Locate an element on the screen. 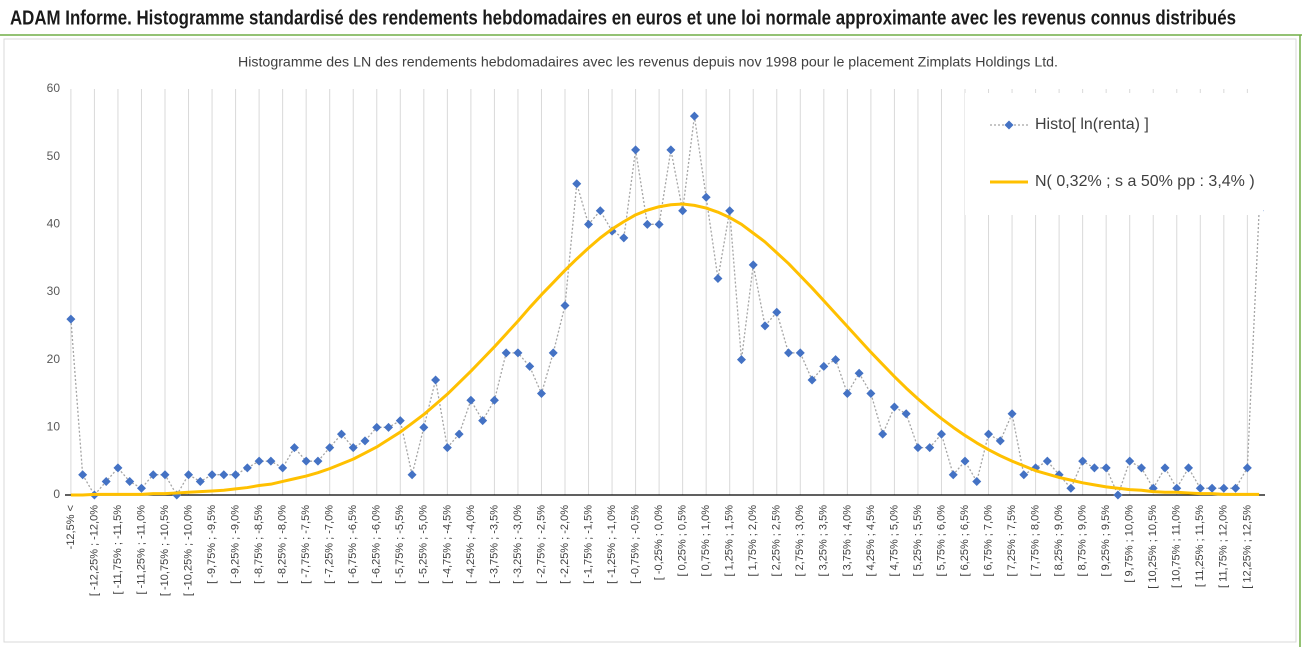  x-tick-label: [ 10,75% ; 11,0% is located at coordinates (1177, 546).